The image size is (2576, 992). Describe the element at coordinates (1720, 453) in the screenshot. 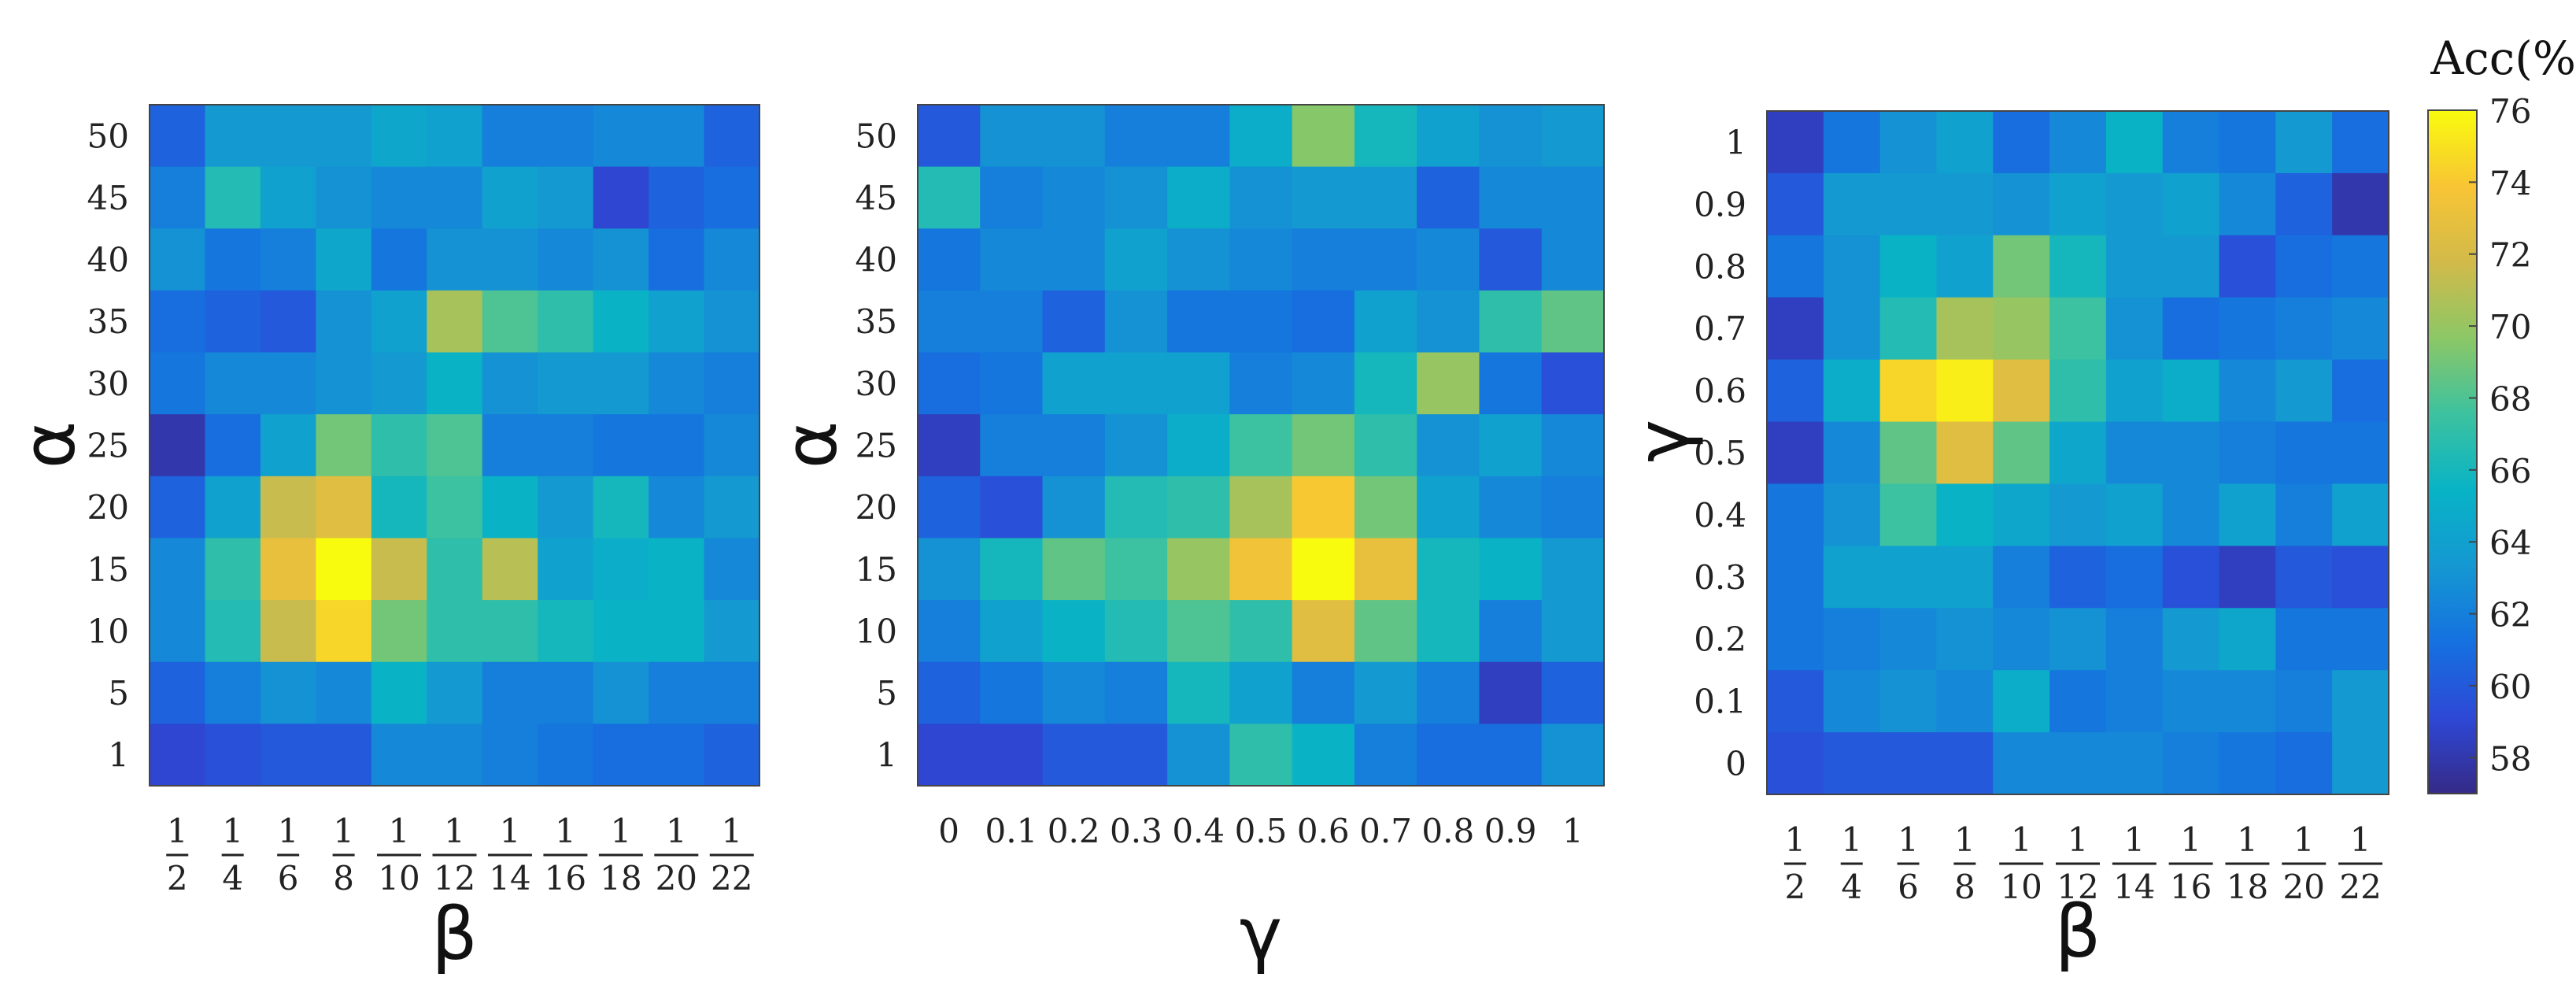

I see `y-tick-label: 0.5` at that location.